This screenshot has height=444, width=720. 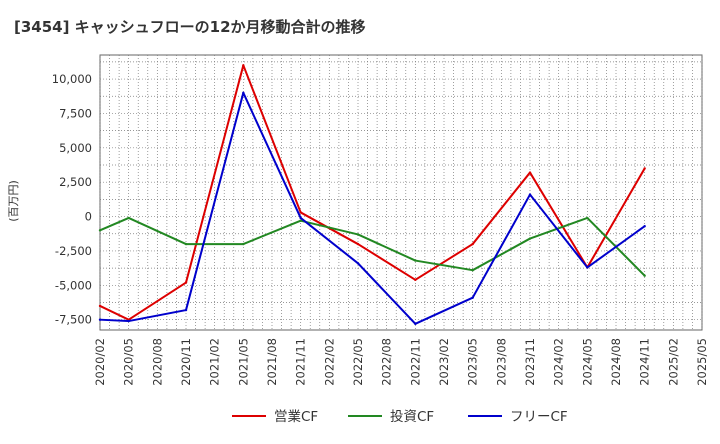 What do you see at coordinates (75, 113) in the screenshot?
I see `y-tick-label: 7,500` at bounding box center [75, 113].